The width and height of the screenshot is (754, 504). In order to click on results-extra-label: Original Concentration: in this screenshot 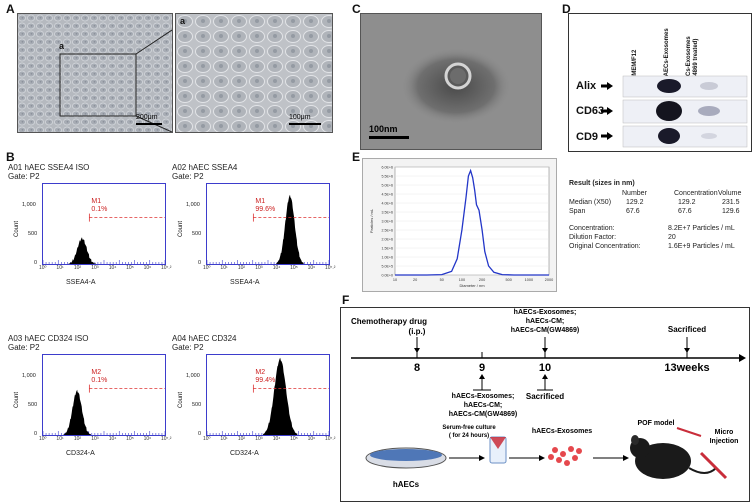, I will do `click(605, 246)`.